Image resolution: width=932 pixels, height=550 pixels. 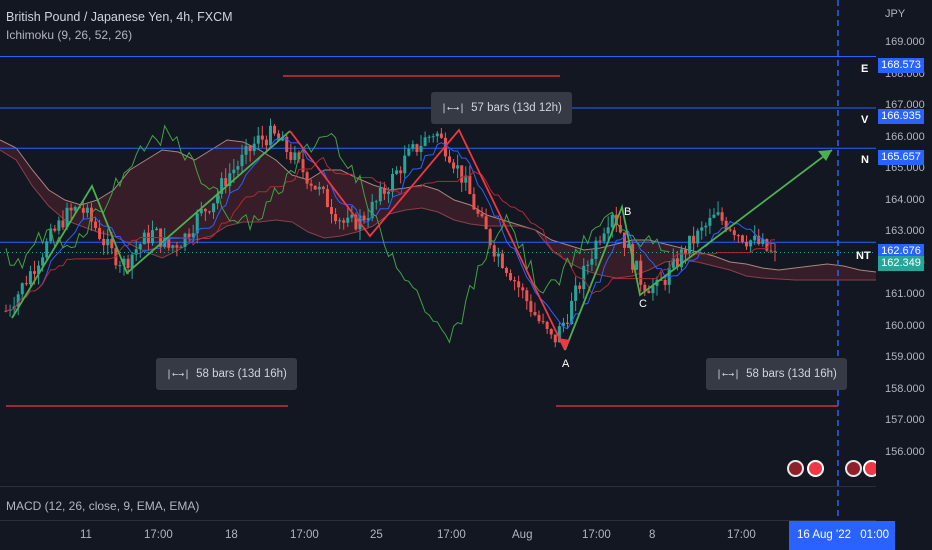 I want to click on crosshair-time: 01:00, so click(x=874, y=535).